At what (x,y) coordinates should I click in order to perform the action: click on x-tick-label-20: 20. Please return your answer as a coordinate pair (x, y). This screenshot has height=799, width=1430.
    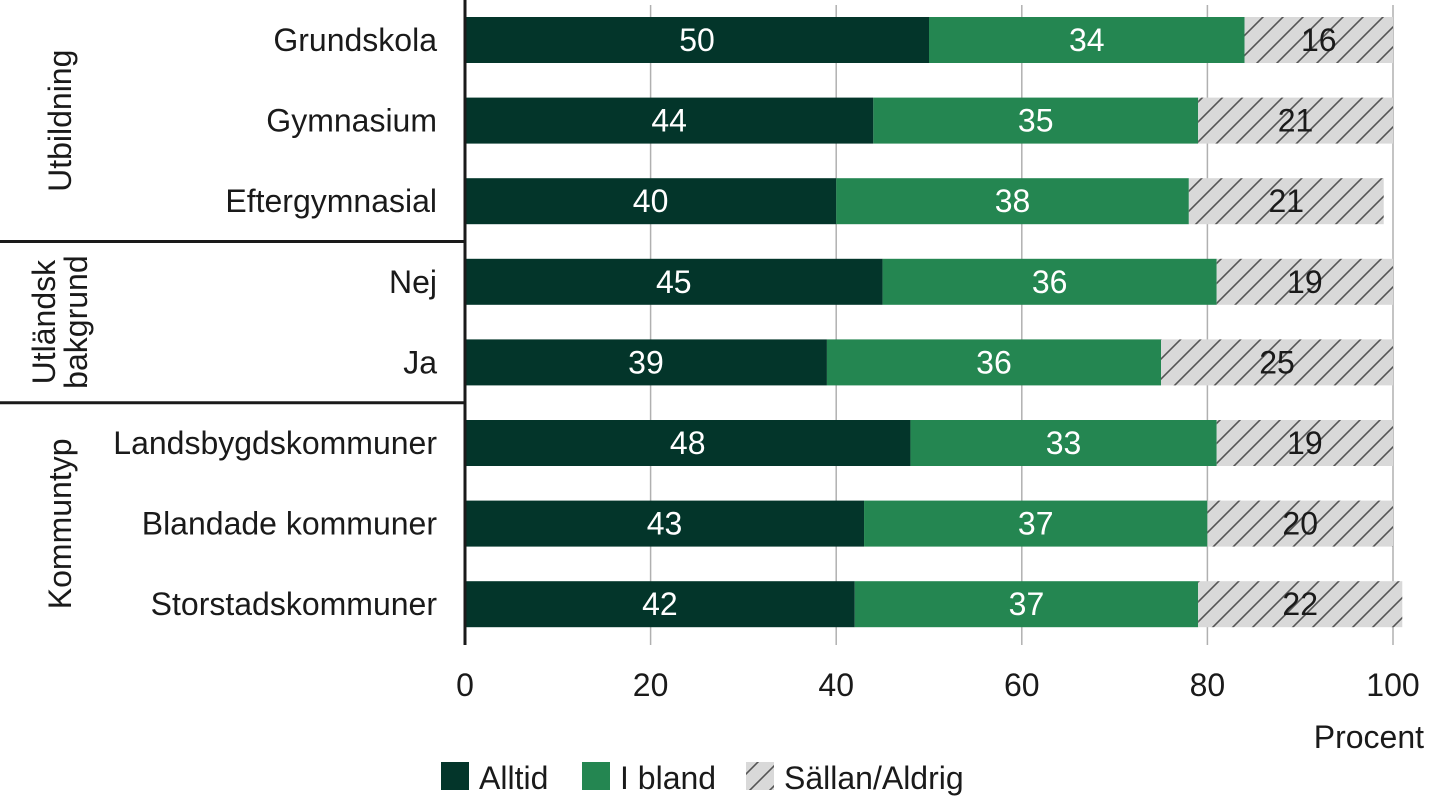
    Looking at the image, I should click on (651, 685).